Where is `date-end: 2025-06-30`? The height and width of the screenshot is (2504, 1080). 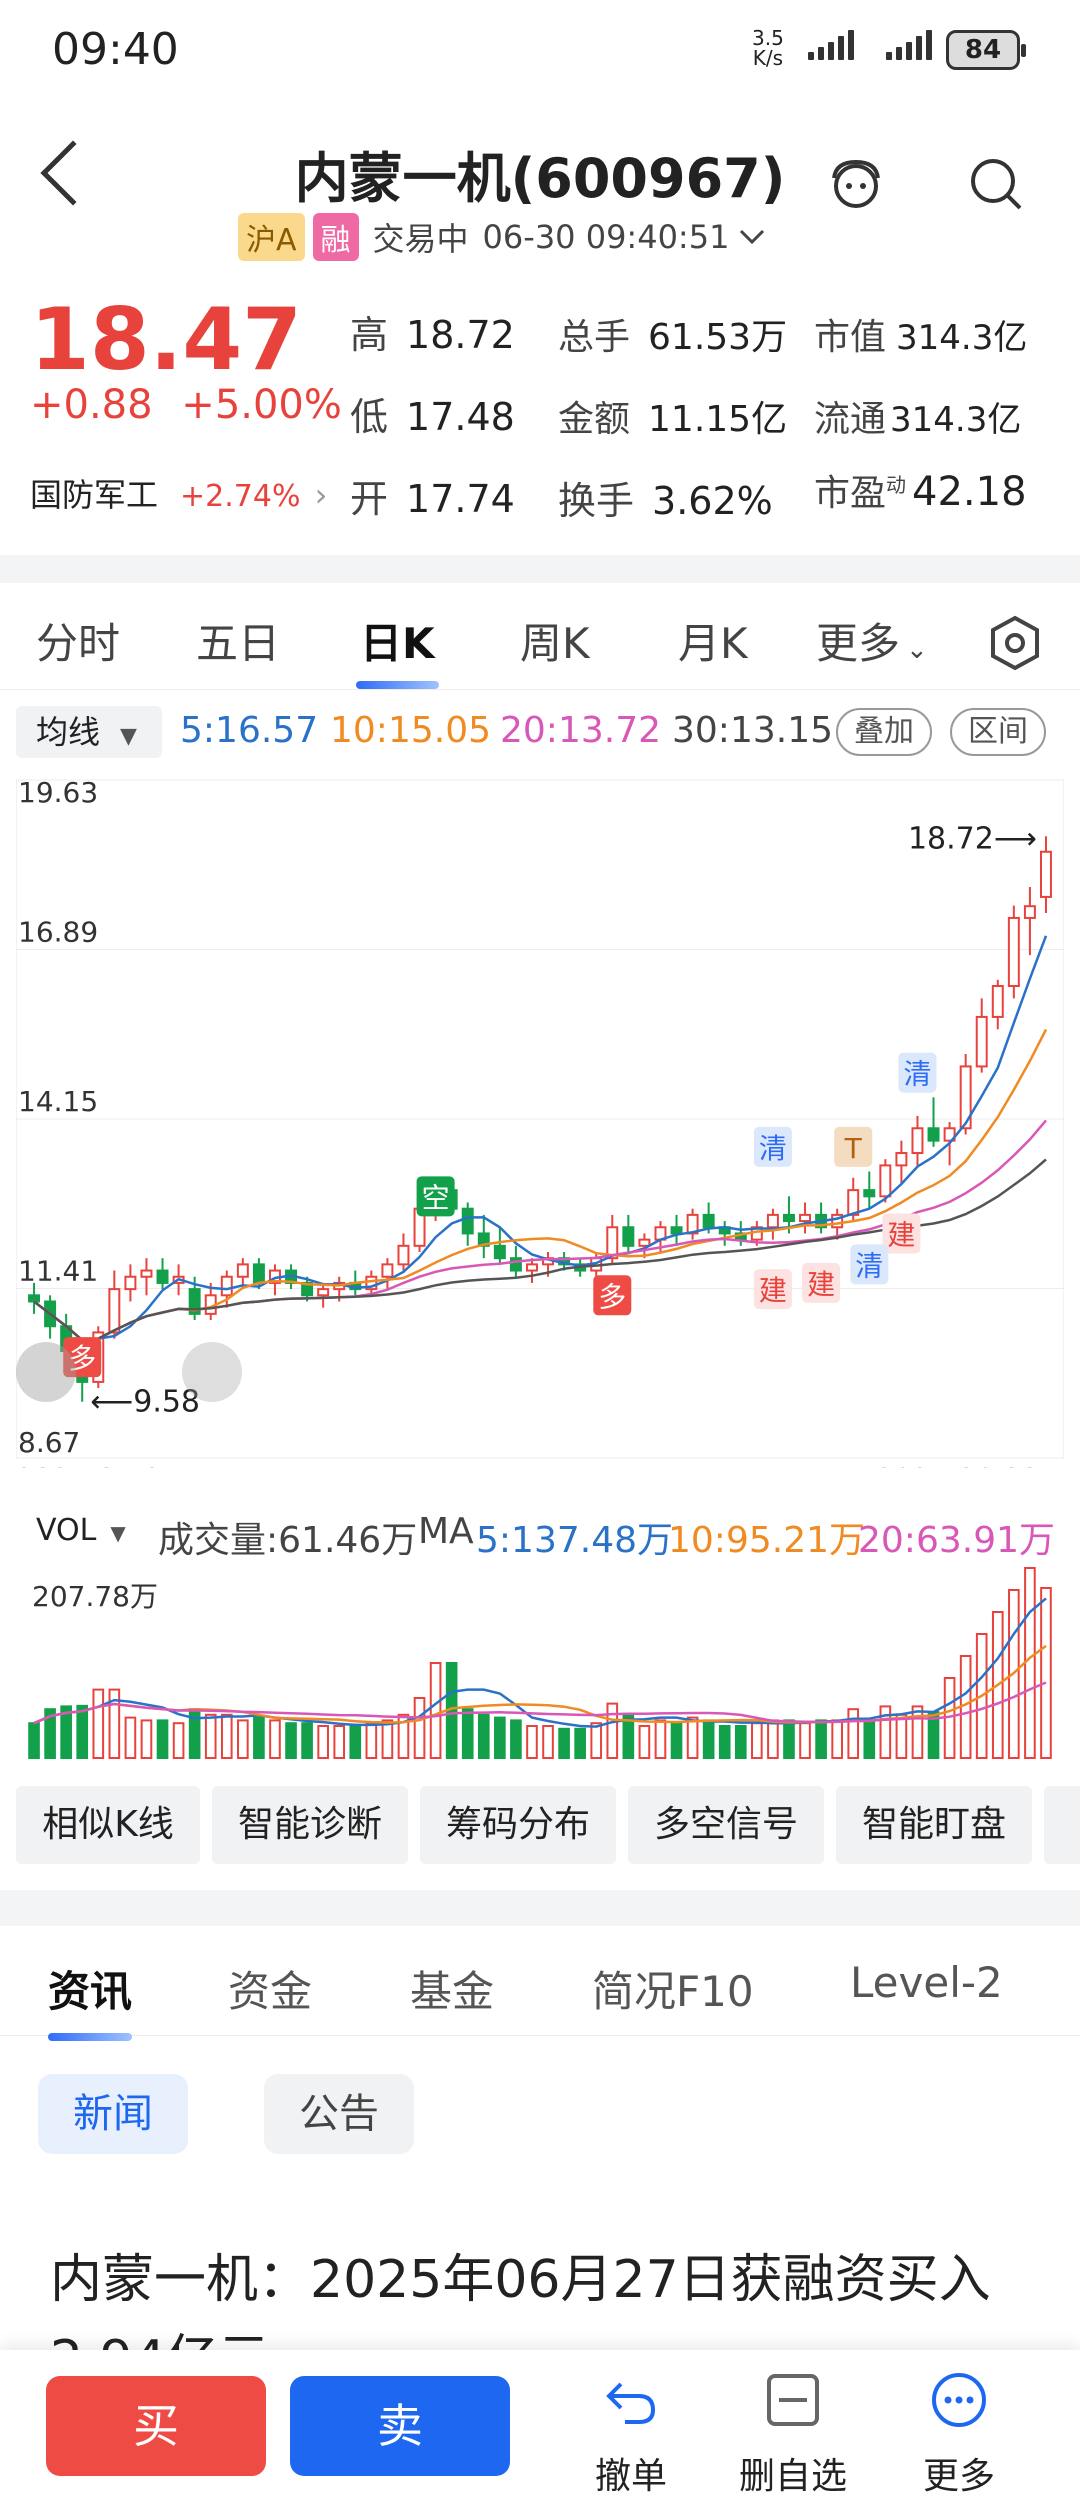
date-end: 2025-06-30 is located at coordinates (957, 1465).